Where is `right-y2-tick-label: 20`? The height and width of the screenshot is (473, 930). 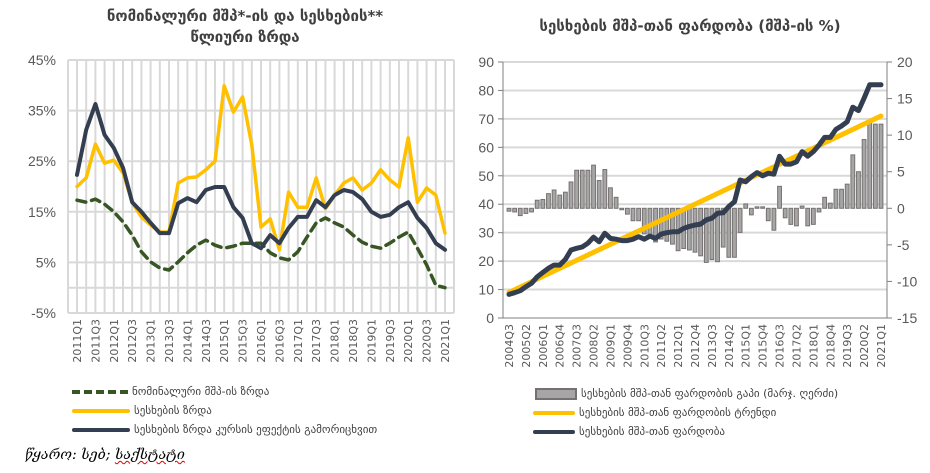 right-y2-tick-label: 20 is located at coordinates (905, 62).